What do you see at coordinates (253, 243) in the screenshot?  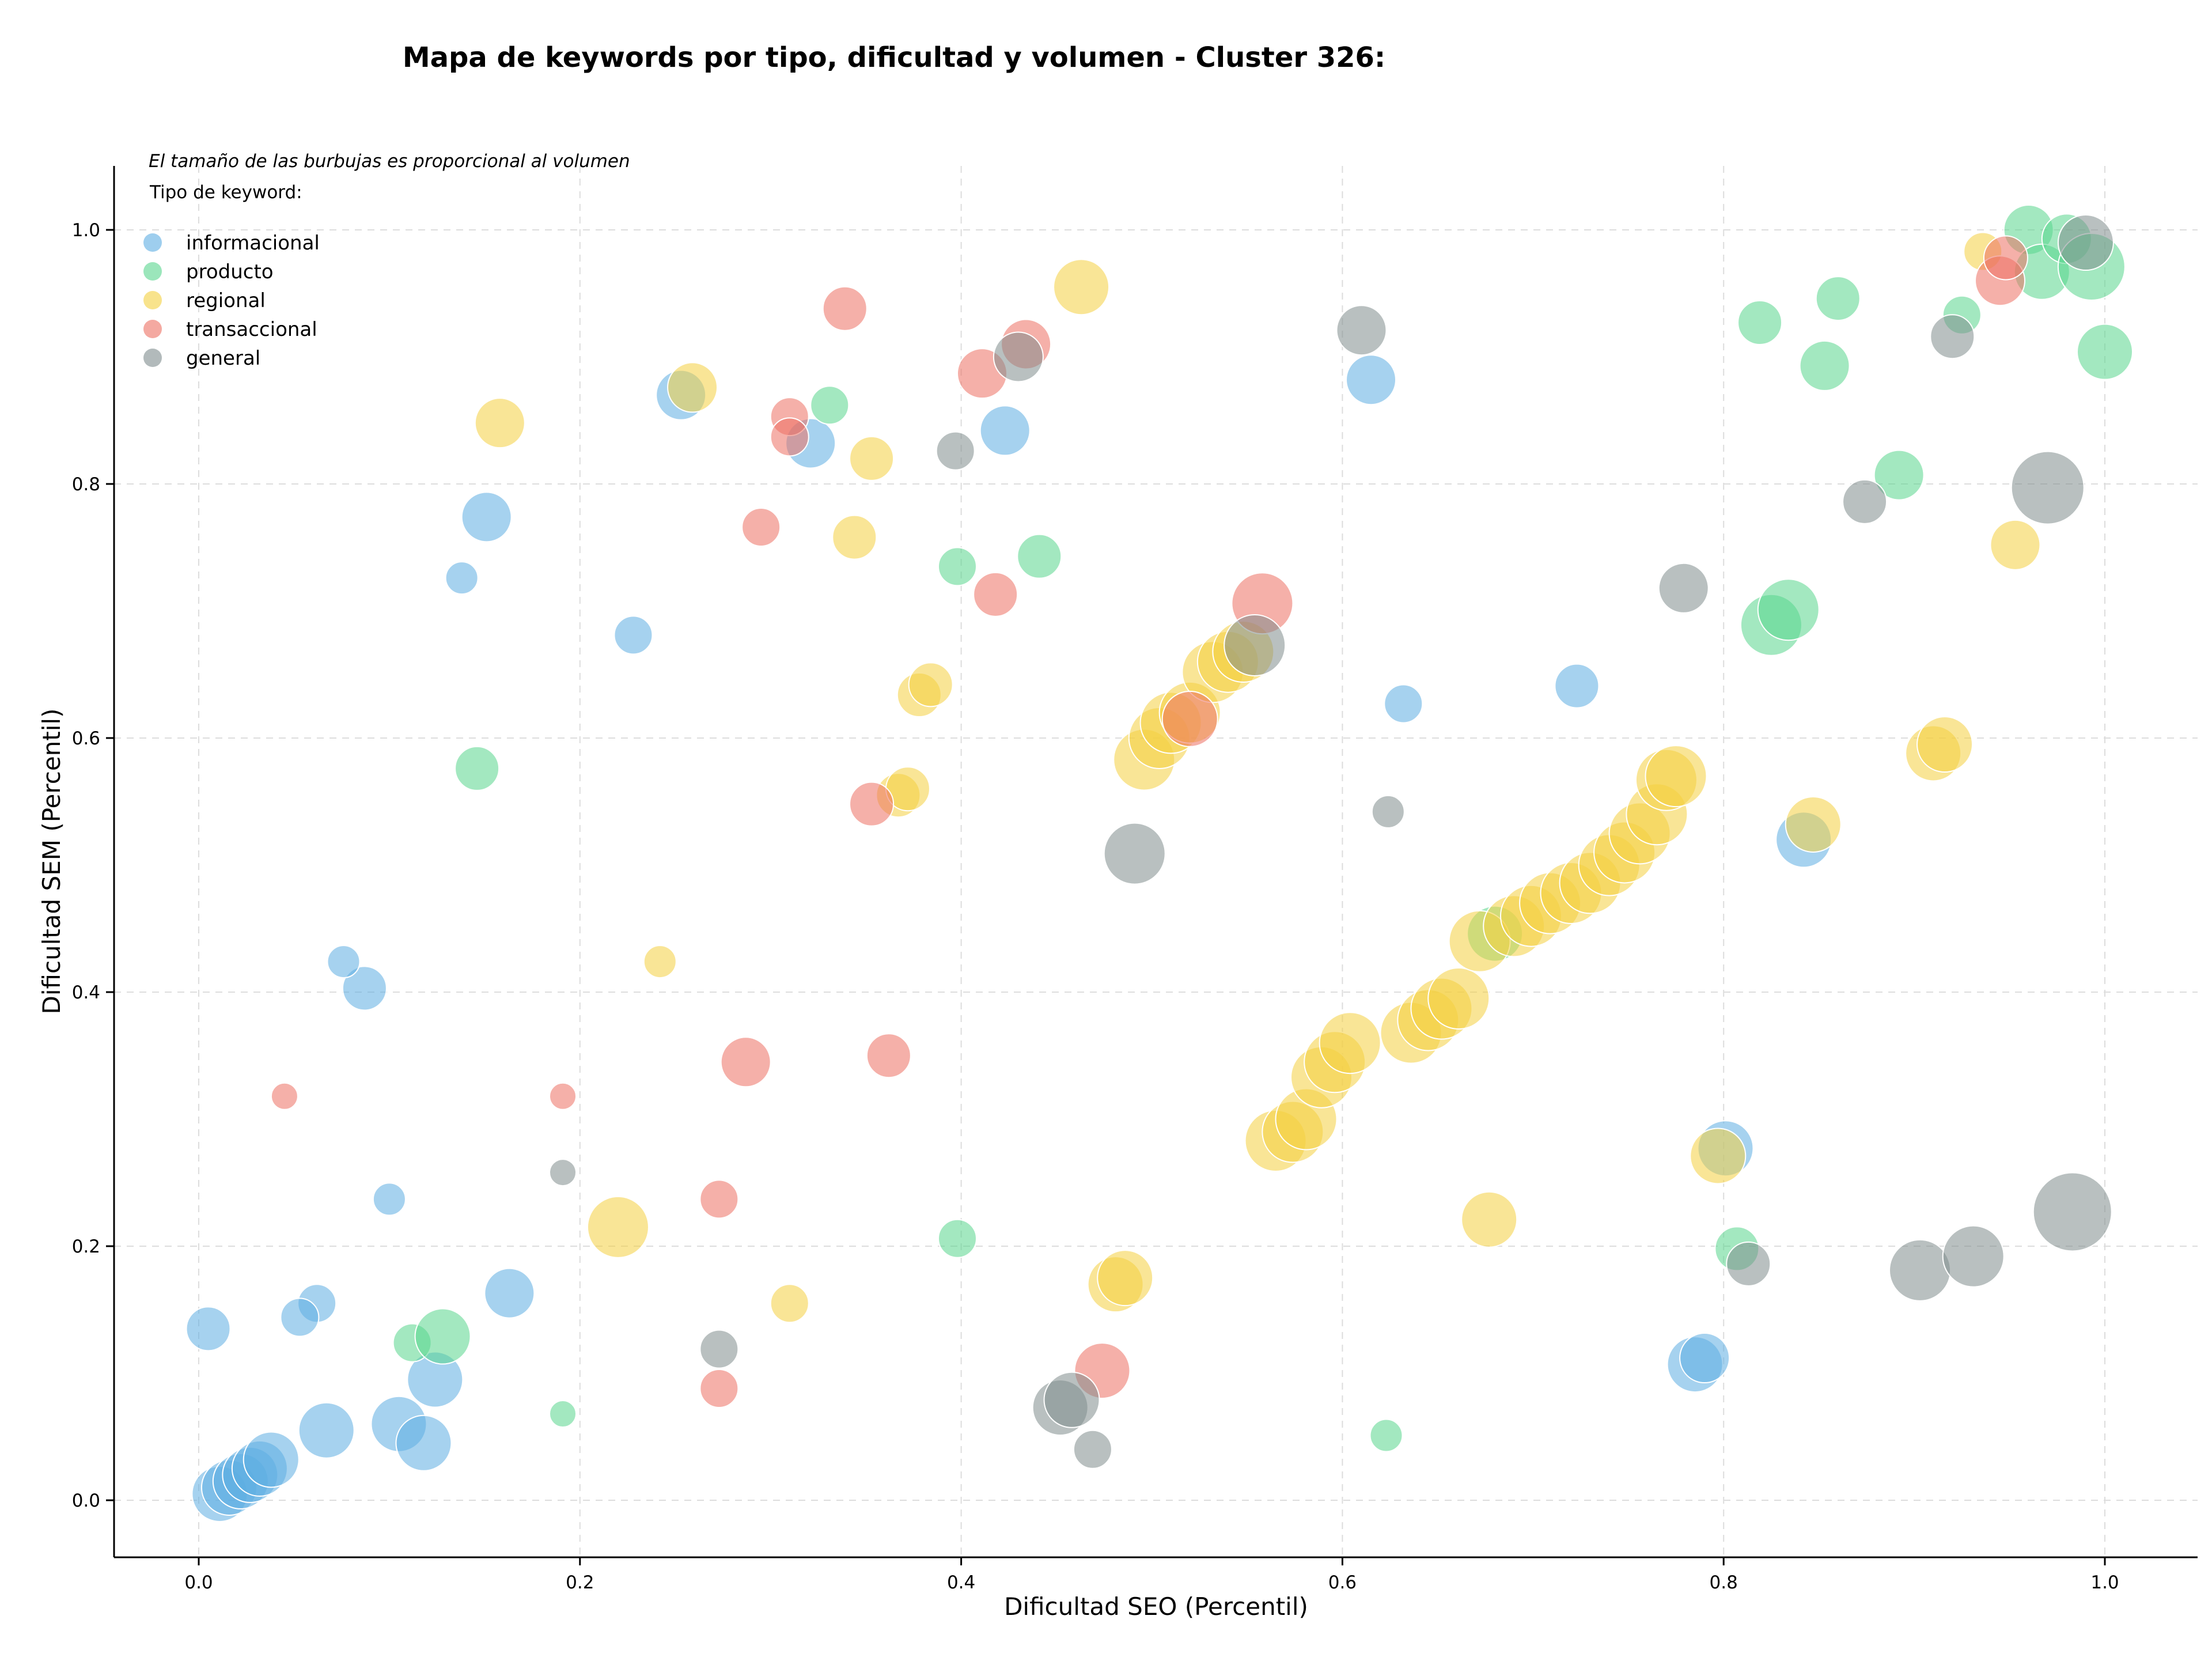 I see `legend-label: informacional` at bounding box center [253, 243].